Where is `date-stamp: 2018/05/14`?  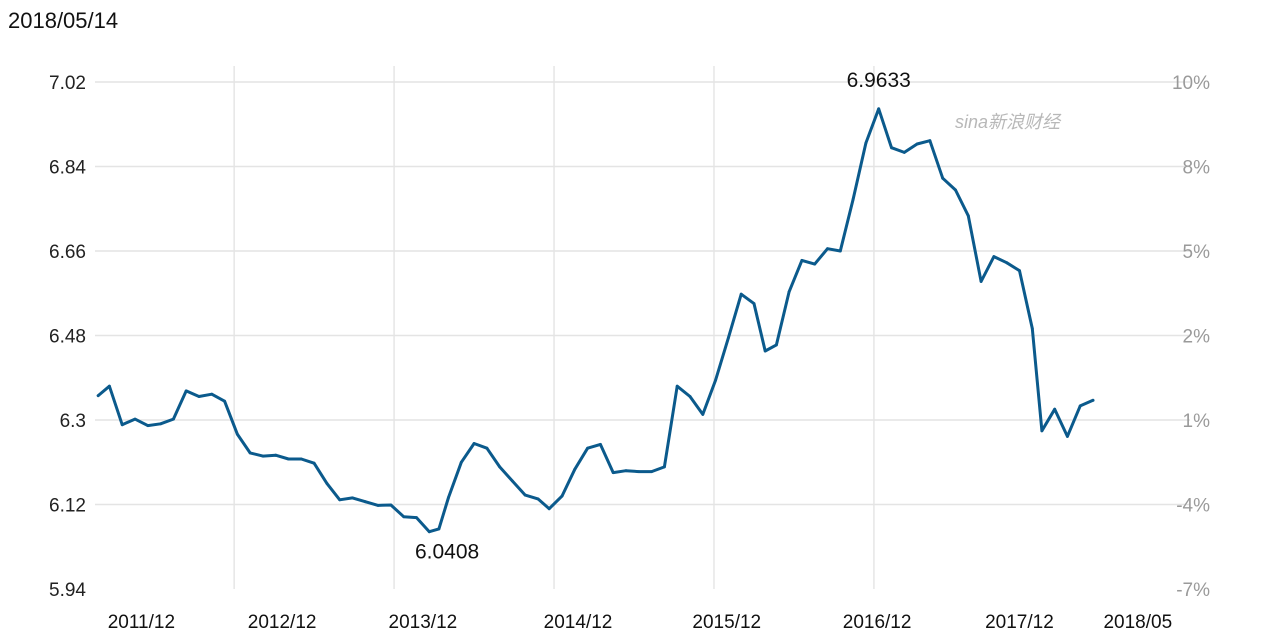 date-stamp: 2018/05/14 is located at coordinates (63, 20).